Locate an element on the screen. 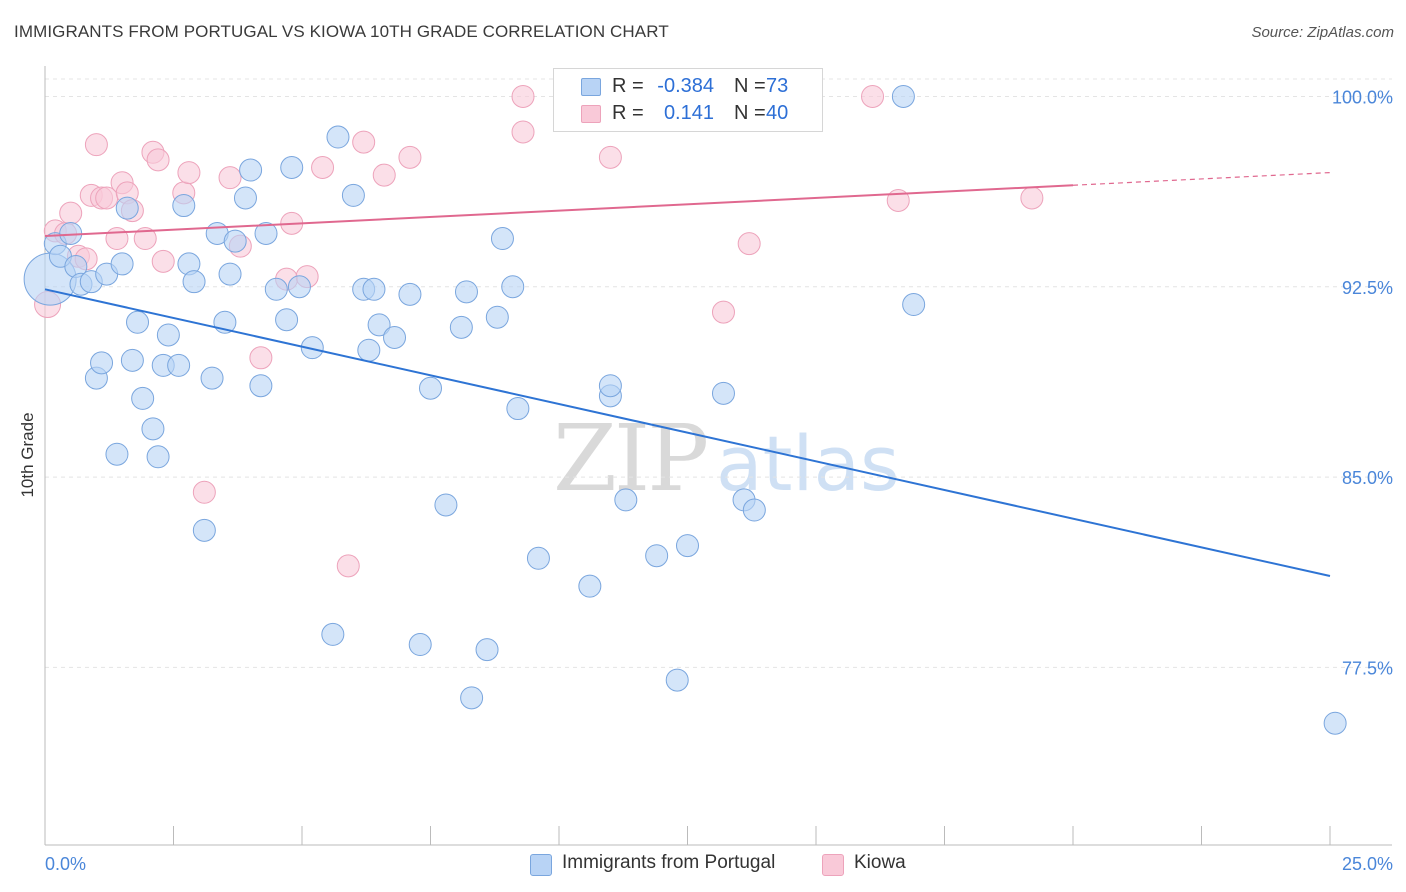 Image resolution: width=1406 pixels, height=892 pixels. x-tick-label: 25.0% is located at coordinates (1367, 864).